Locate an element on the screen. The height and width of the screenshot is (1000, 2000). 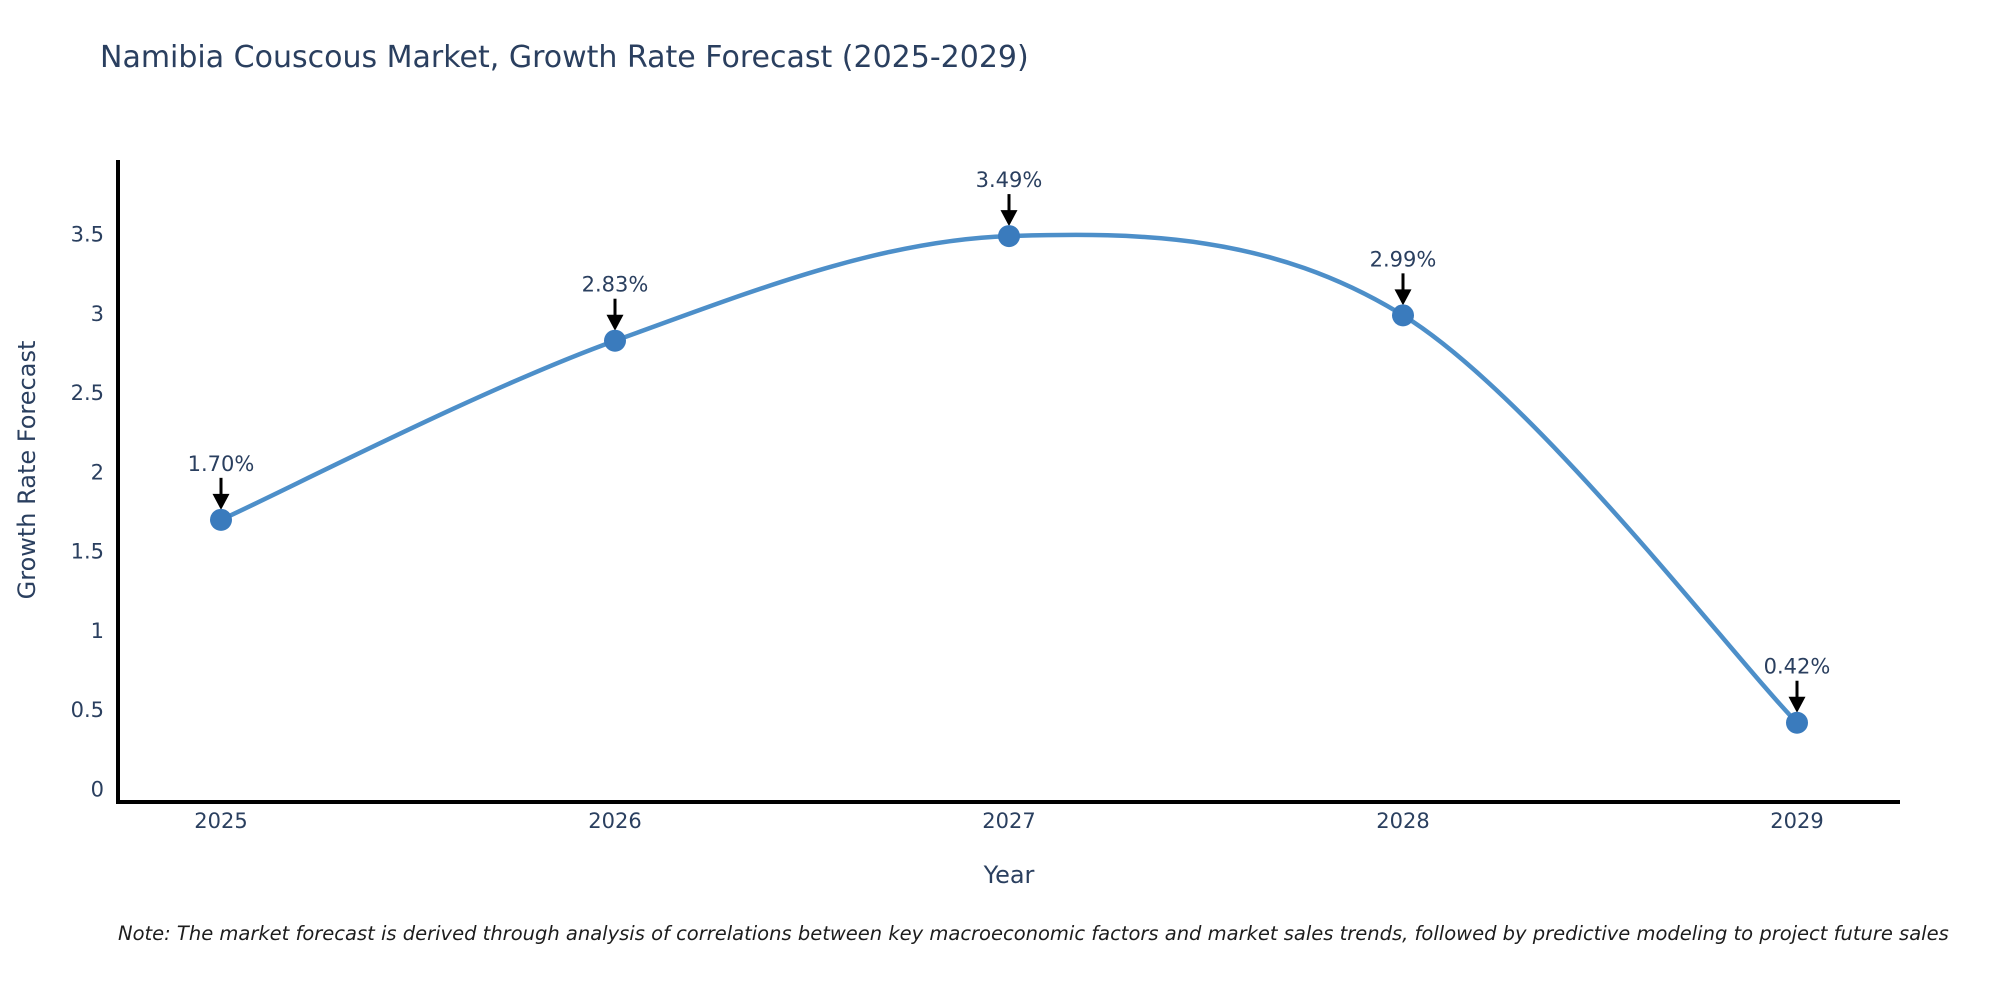
x-axis-label: Year is located at coordinates (1009, 875).